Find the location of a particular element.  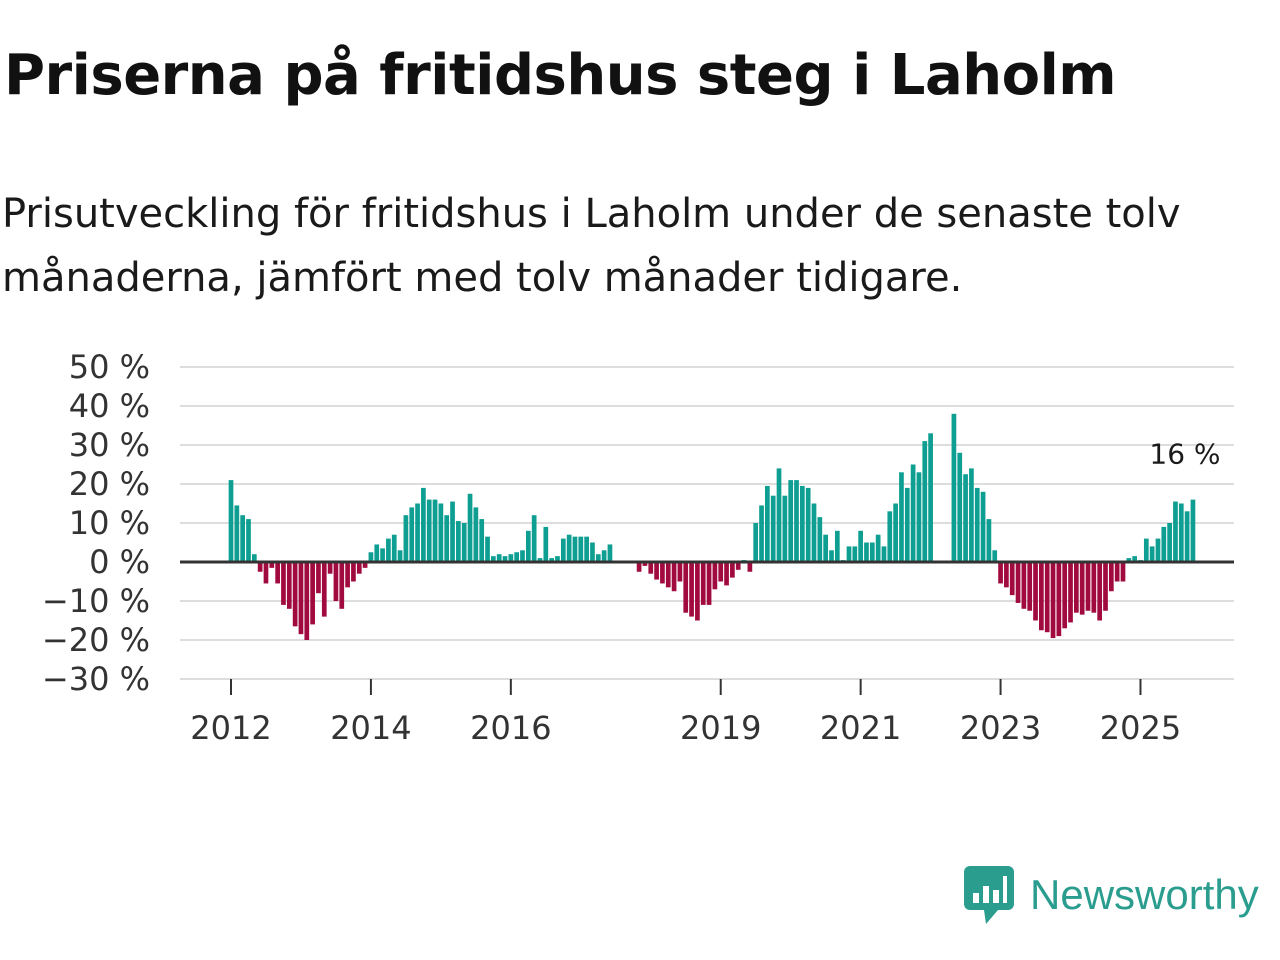

y-tick-label: −20 % is located at coordinates (96, 640).